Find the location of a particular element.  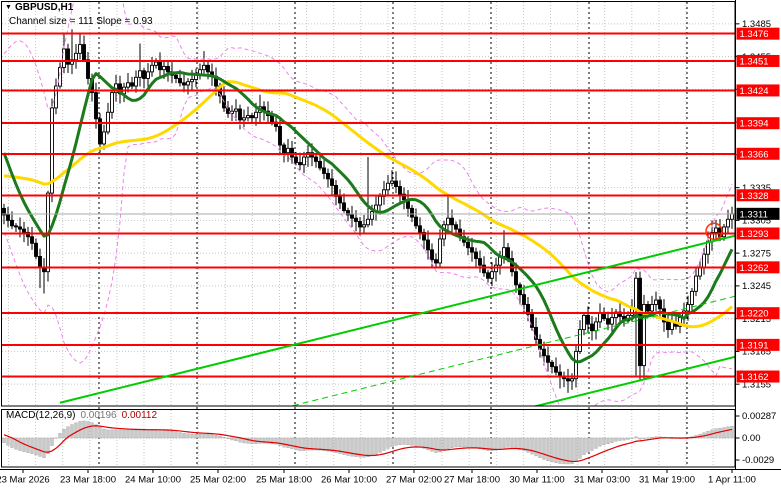

time-axis-label: 31 Mar 19:00 is located at coordinates (667, 480).